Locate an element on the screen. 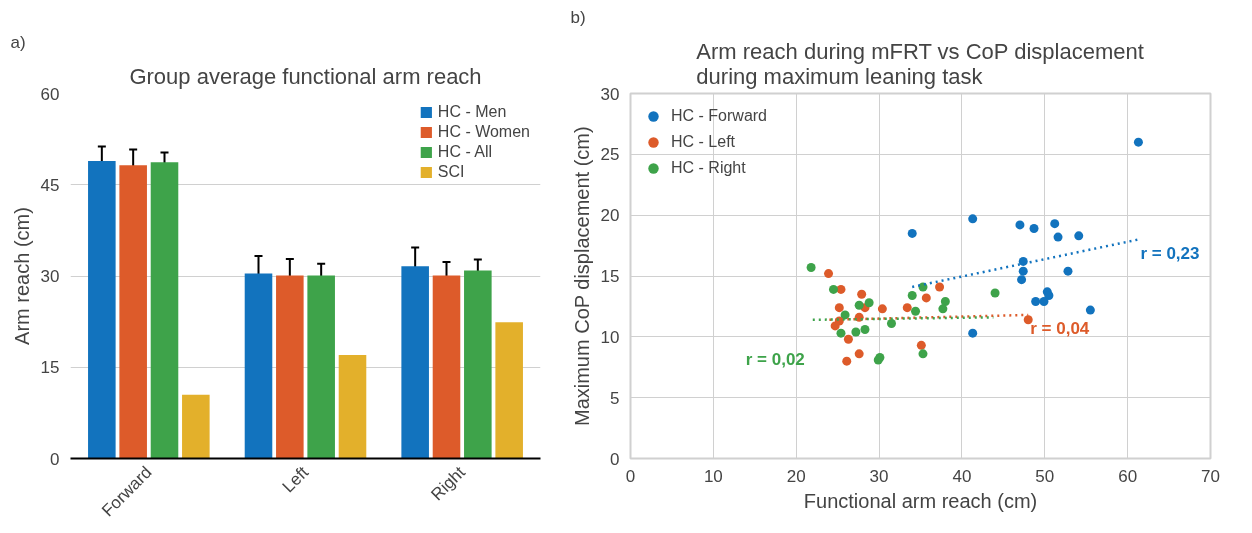  x-tick-label: 70 is located at coordinates (1210, 476).